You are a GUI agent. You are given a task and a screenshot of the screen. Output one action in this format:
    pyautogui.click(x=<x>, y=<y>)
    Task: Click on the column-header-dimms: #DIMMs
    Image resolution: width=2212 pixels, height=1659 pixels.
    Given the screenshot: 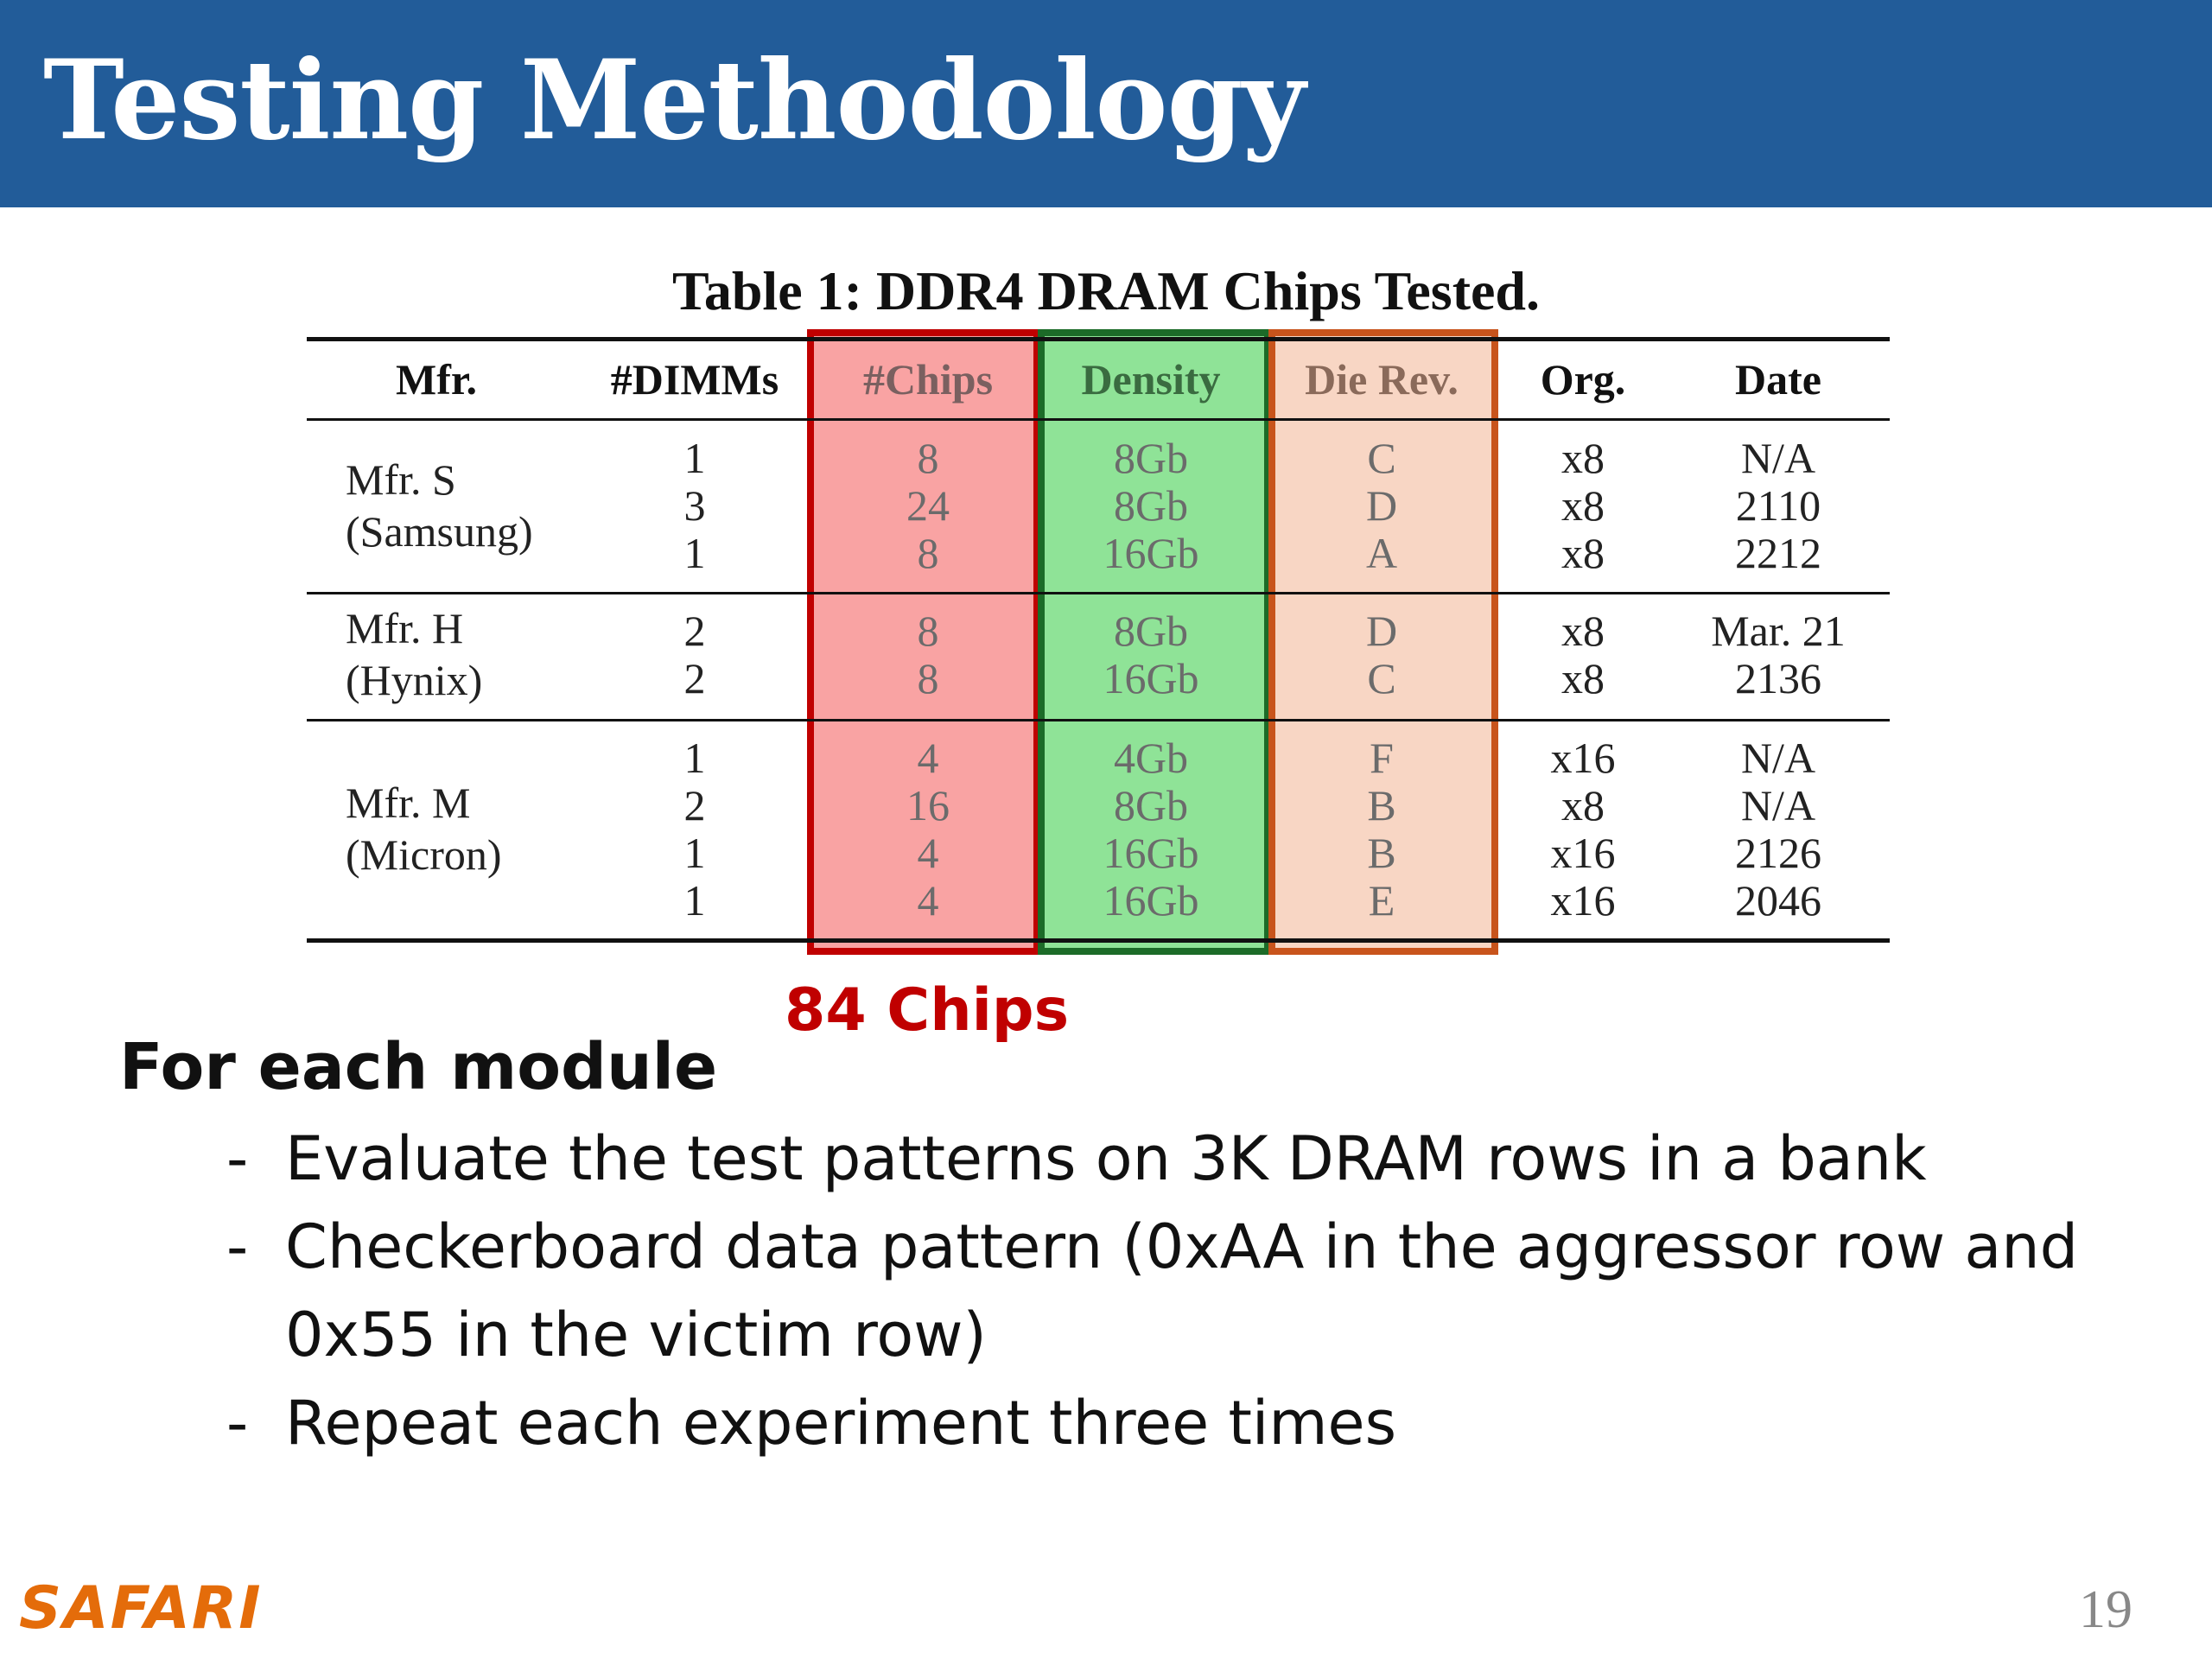 What is the action you would take?
    pyautogui.click(x=694, y=379)
    